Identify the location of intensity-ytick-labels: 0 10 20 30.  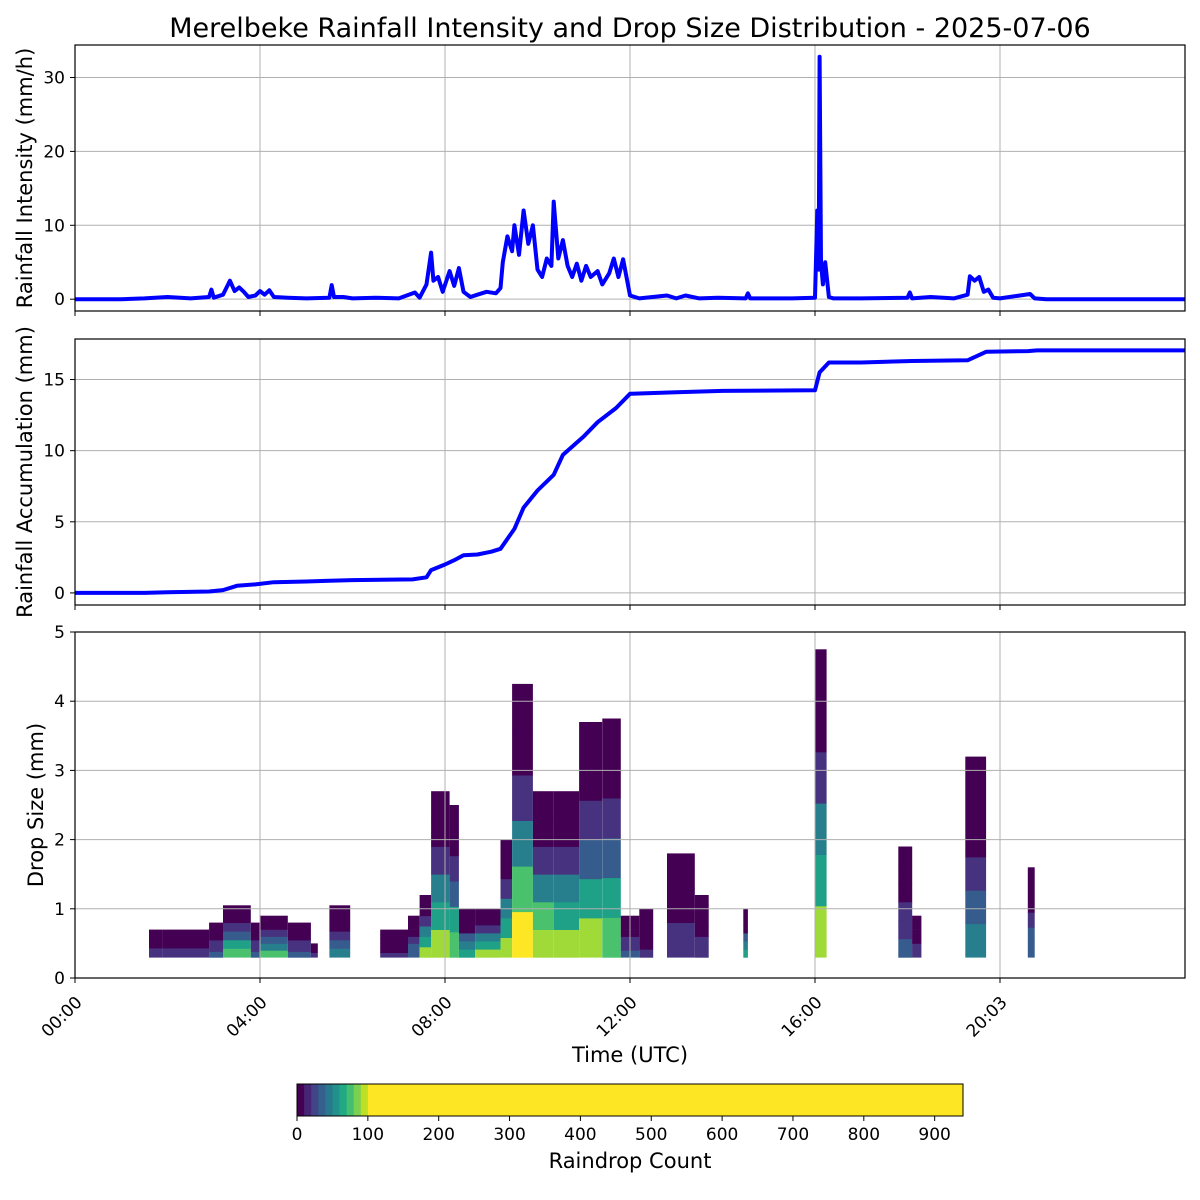
(54, 190).